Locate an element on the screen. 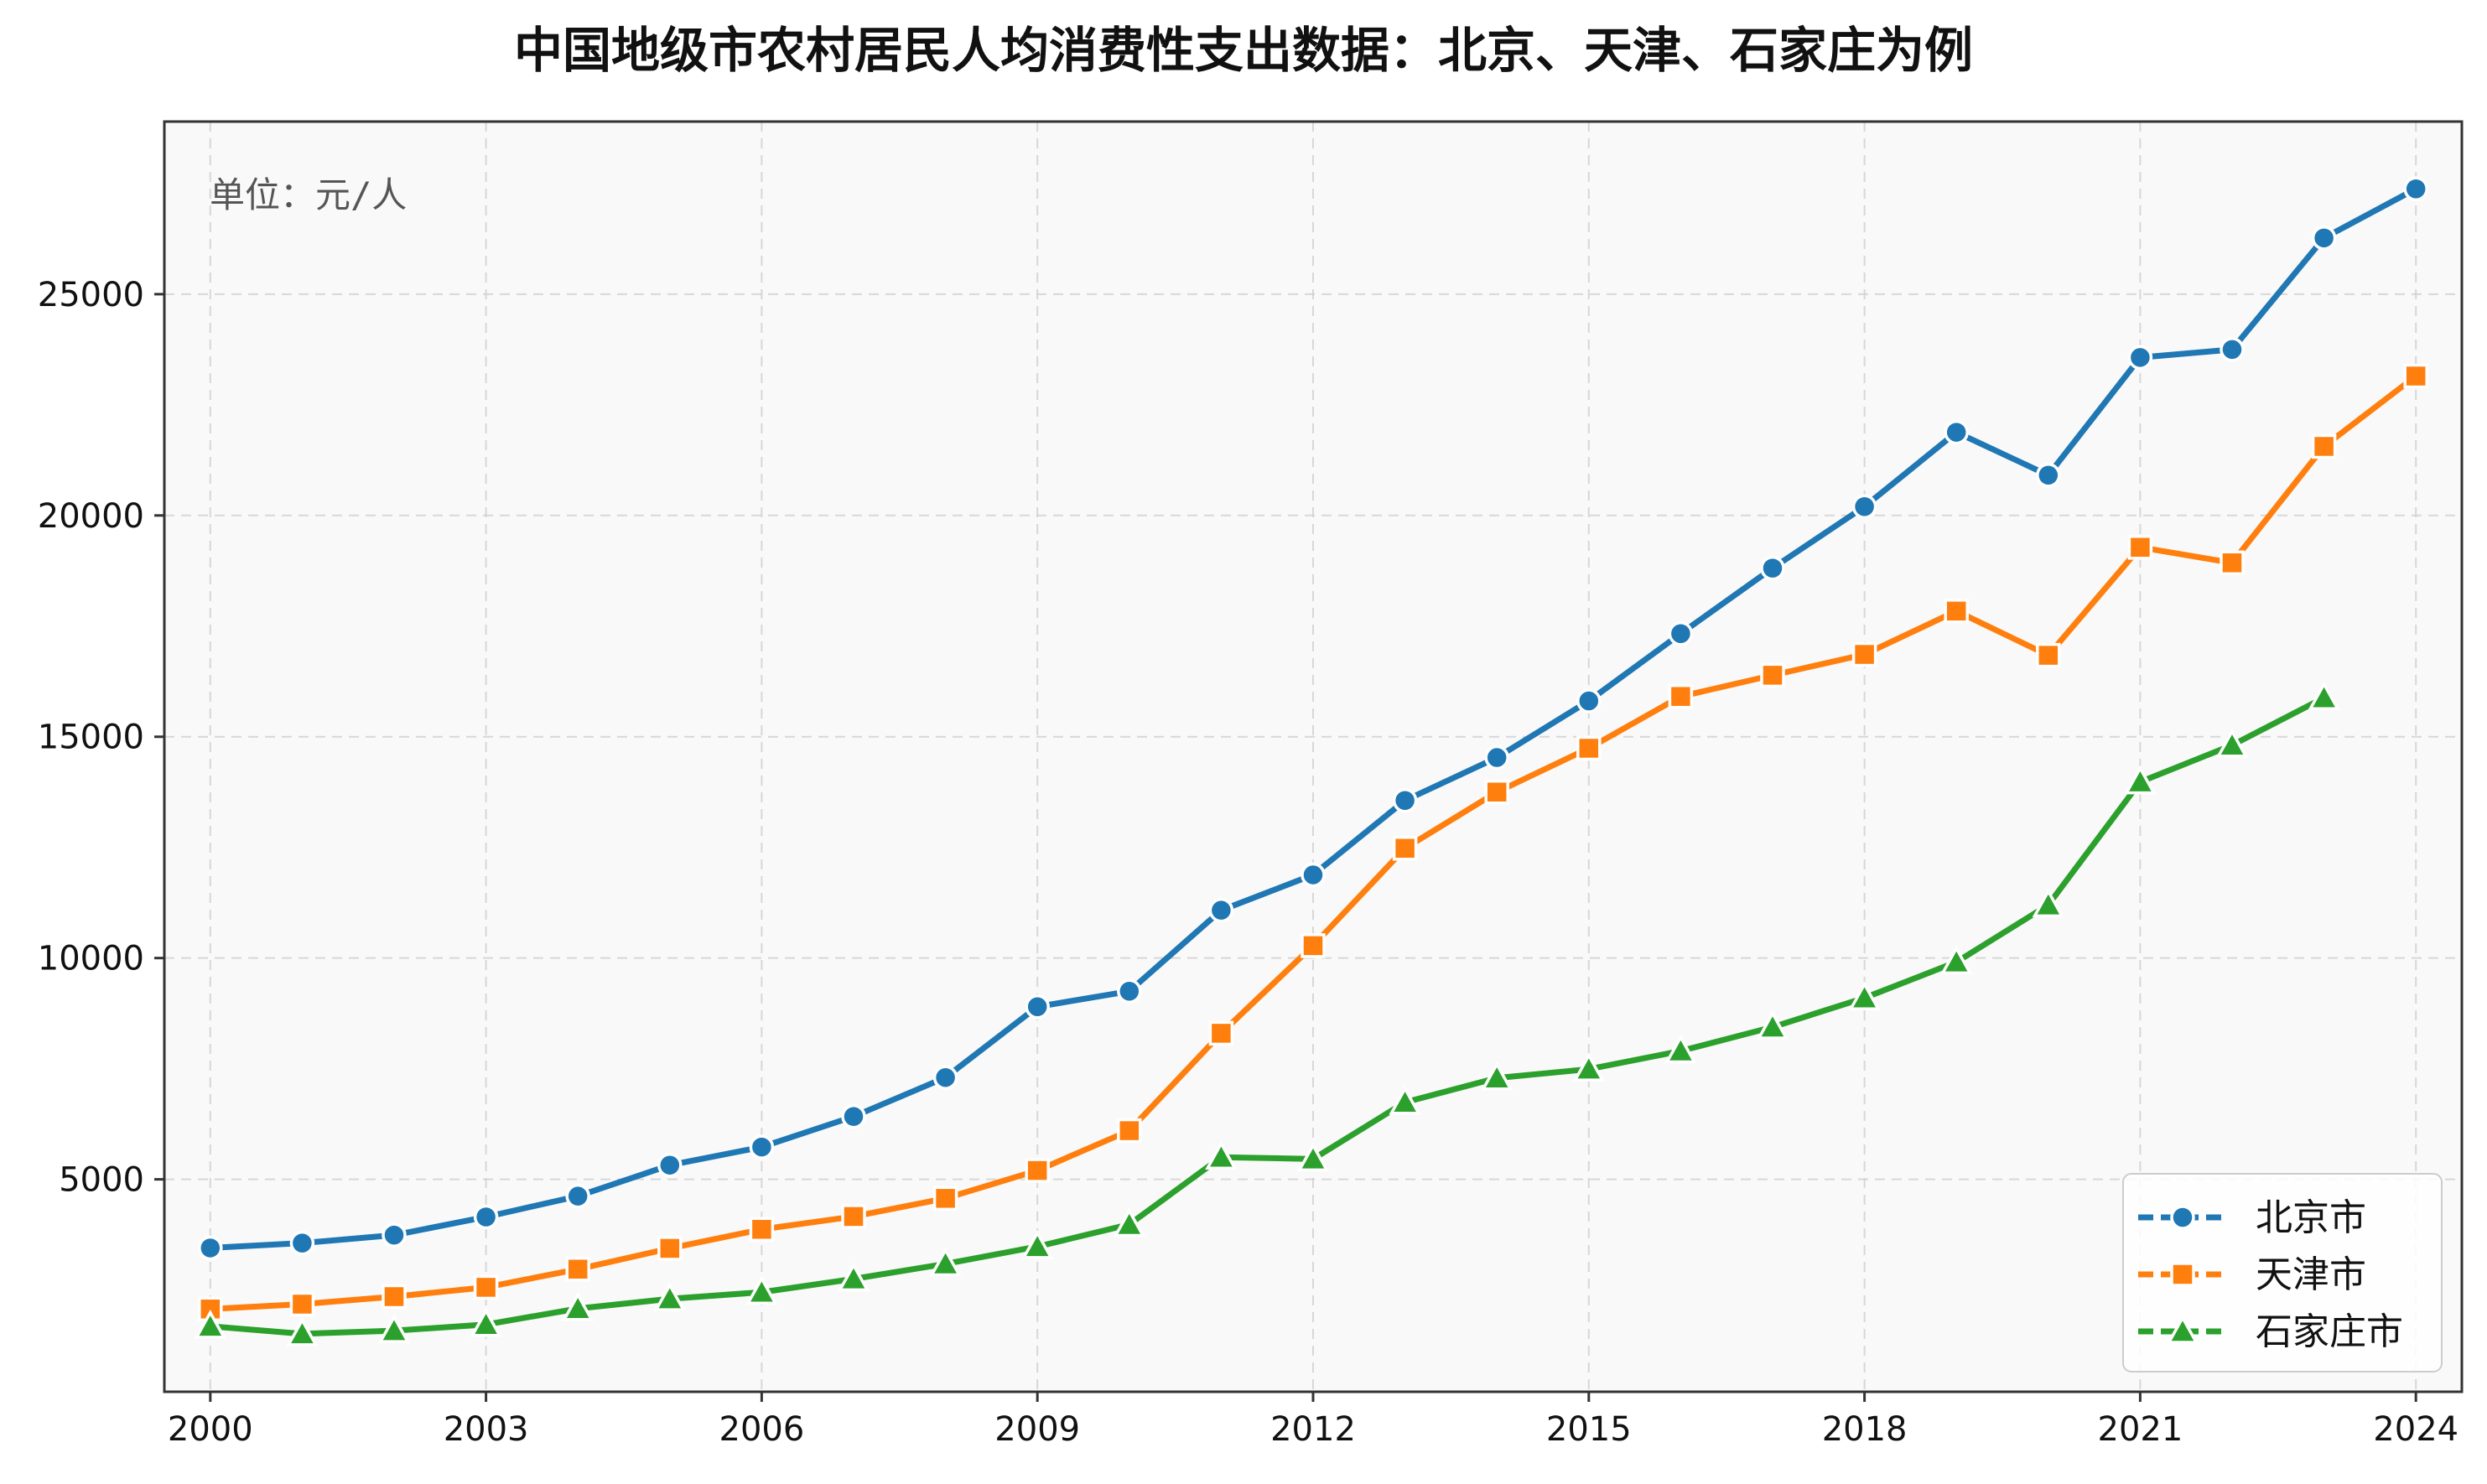 This screenshot has width=2487, height=1484. data-point-beijing-2003 is located at coordinates (486, 1217).